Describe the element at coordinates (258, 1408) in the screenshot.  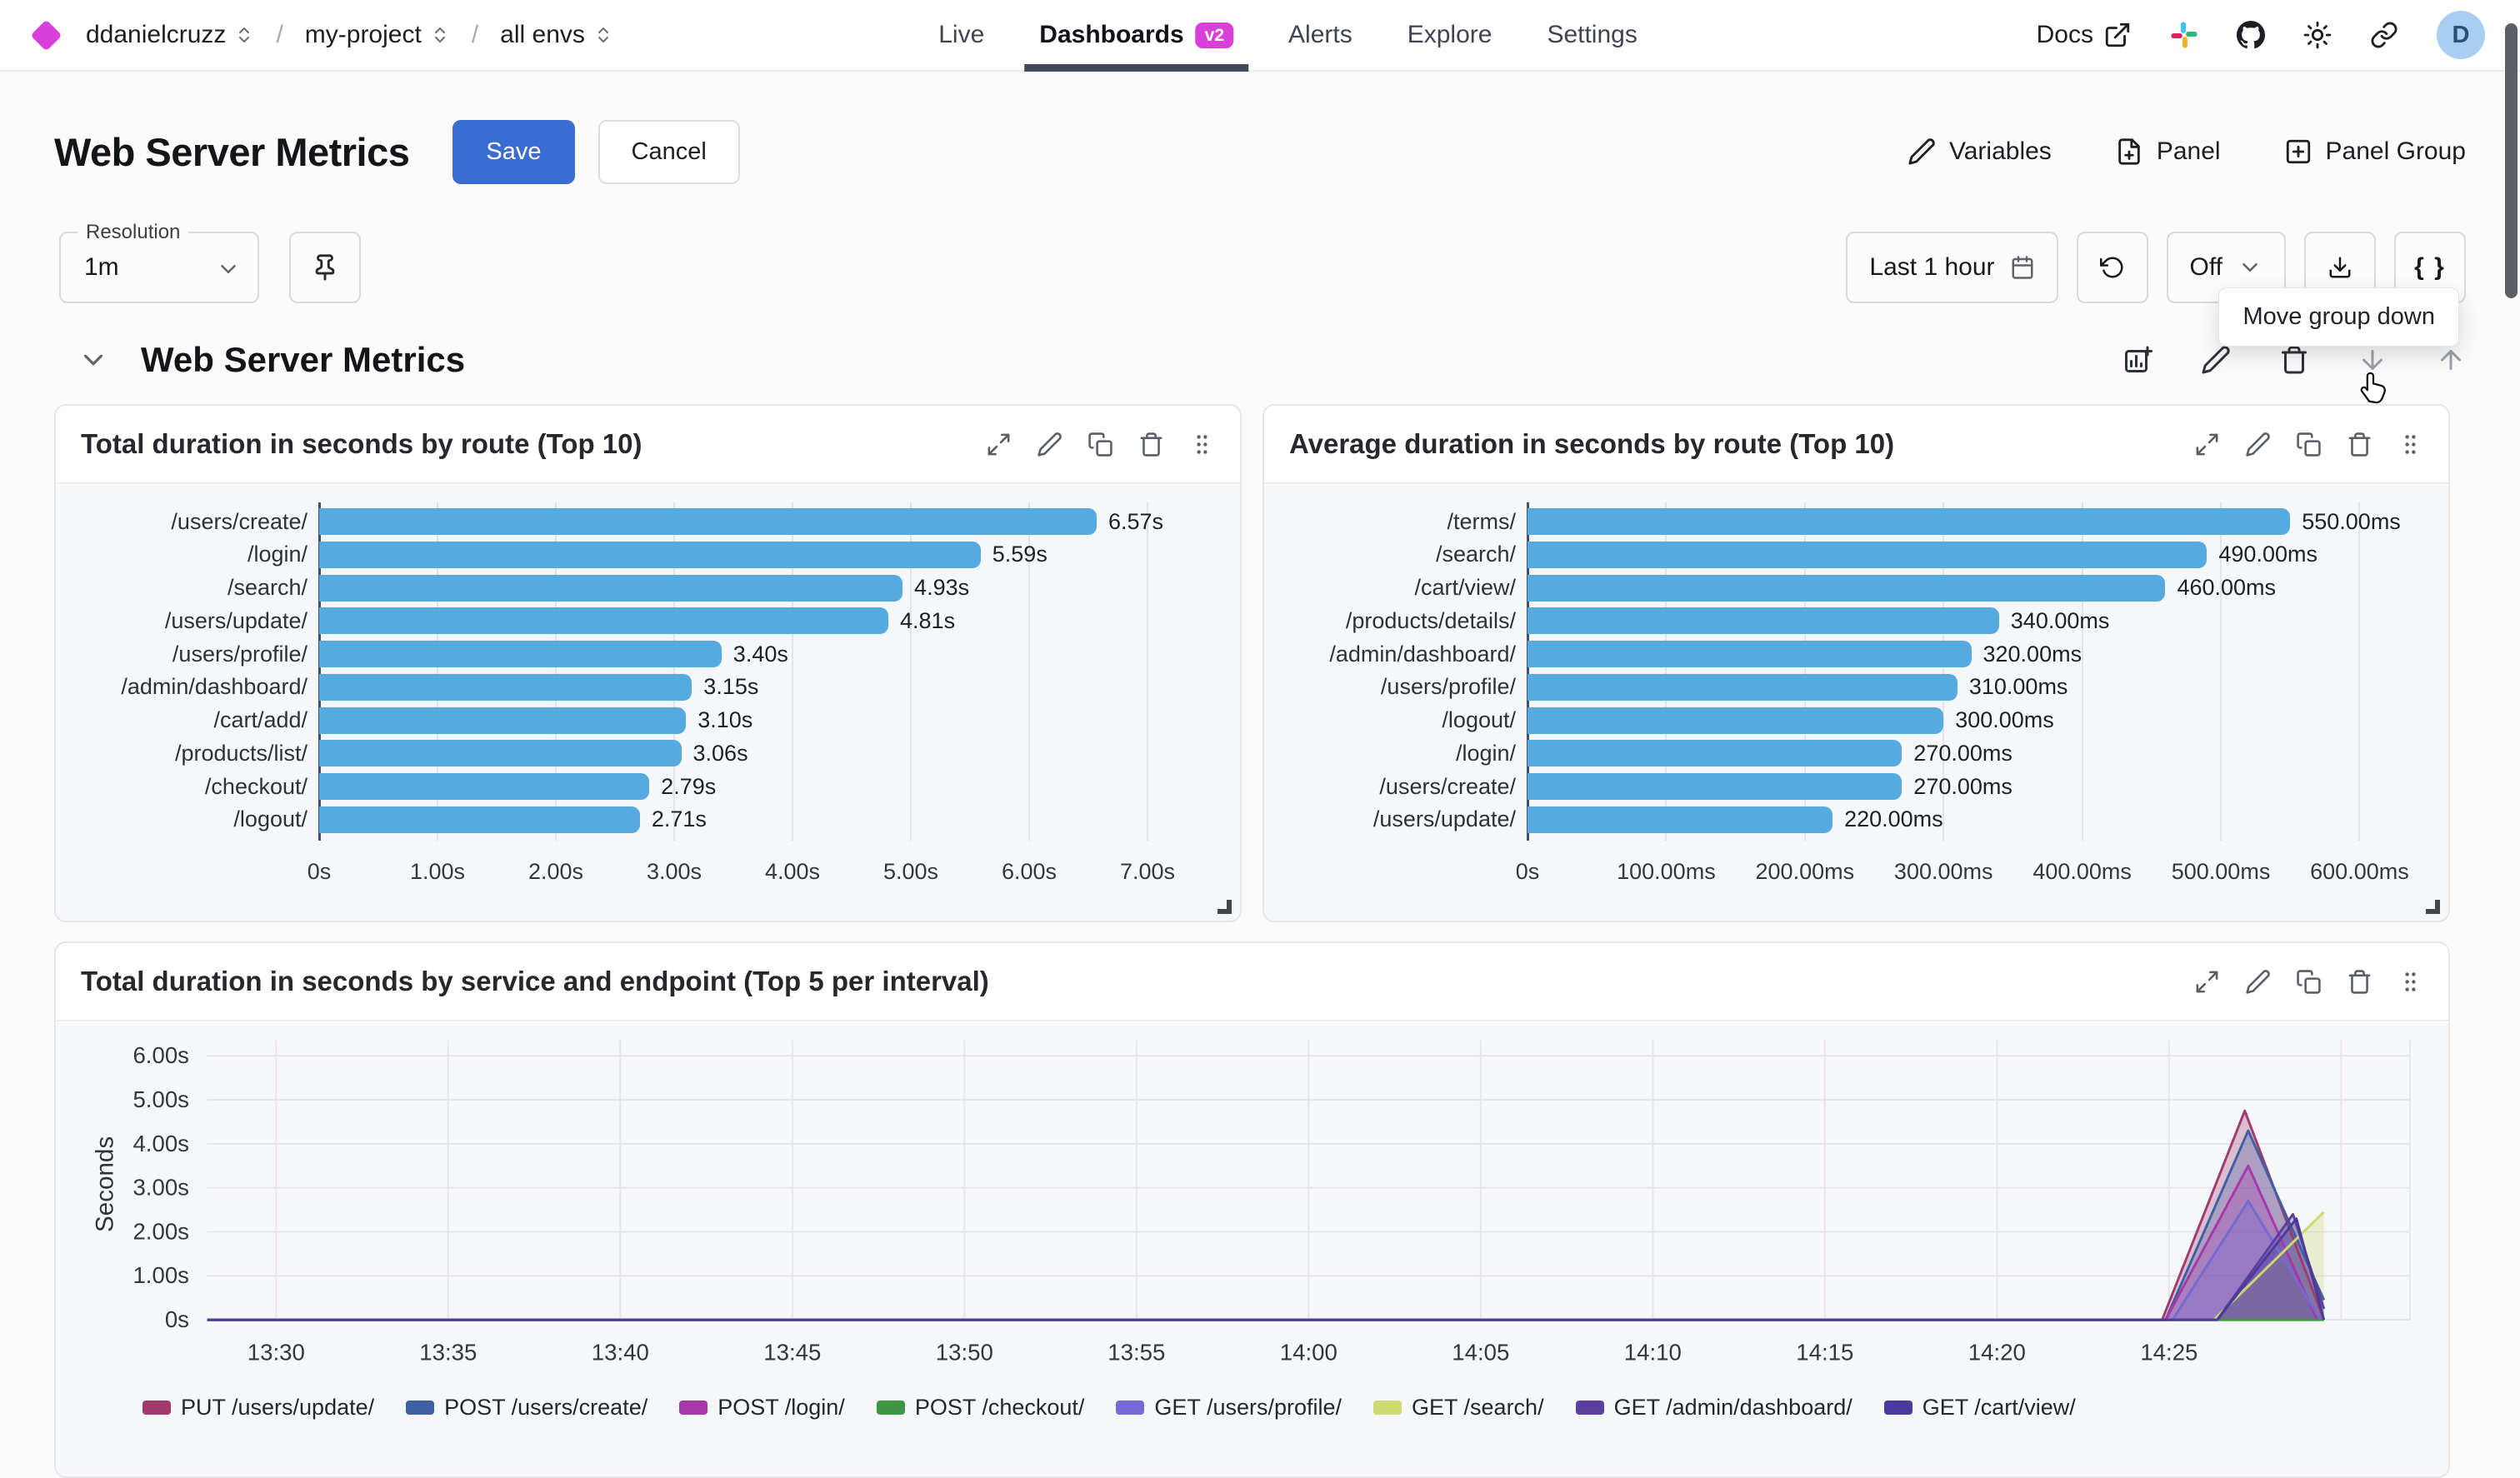
I see `legend-item: PUT /users/update/` at that location.